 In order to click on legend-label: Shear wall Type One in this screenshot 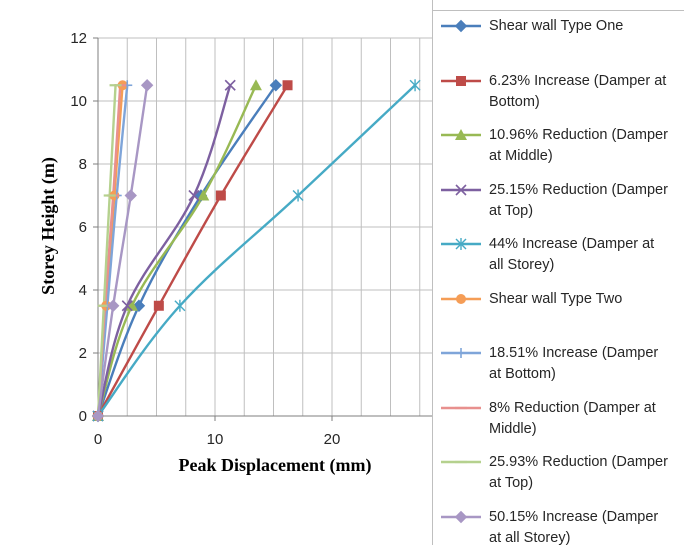, I will do `click(586, 26)`.